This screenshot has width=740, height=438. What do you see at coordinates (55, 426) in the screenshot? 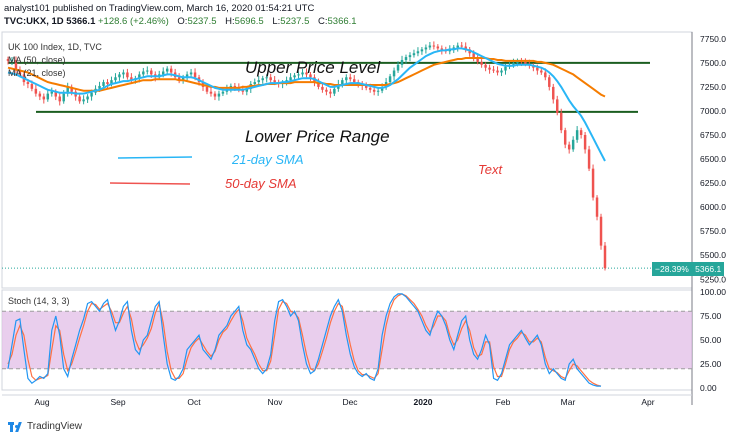
I see `tradingview-brand-text: TradingView` at bounding box center [55, 426].